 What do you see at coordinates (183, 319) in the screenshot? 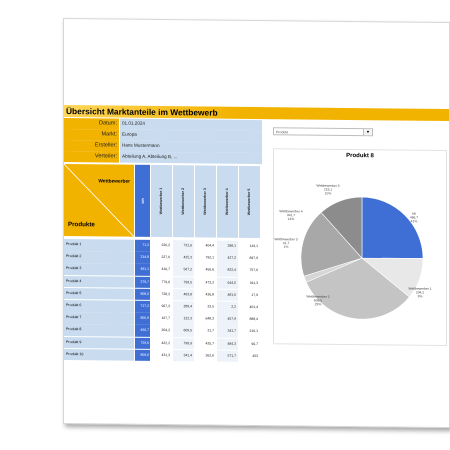
I see `value-cell: 122,3` at bounding box center [183, 319].